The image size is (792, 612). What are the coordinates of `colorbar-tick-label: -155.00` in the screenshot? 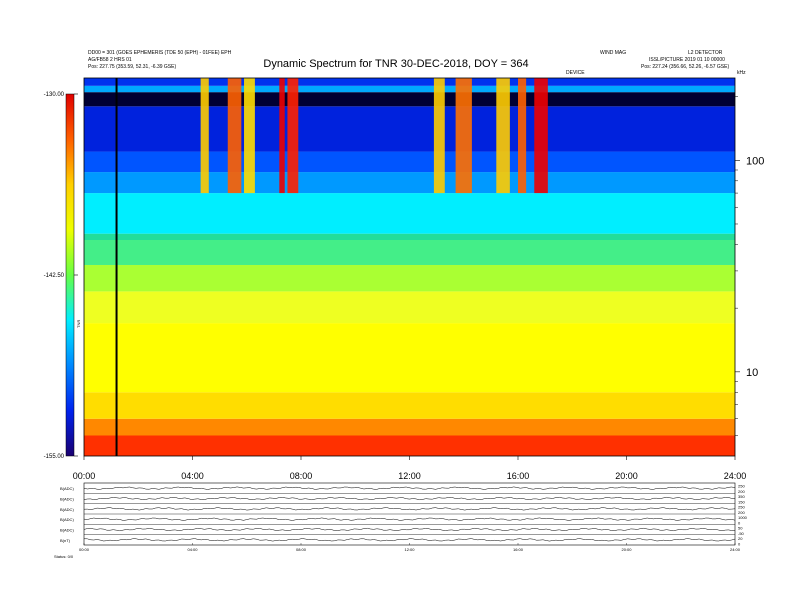 It's located at (54, 457).